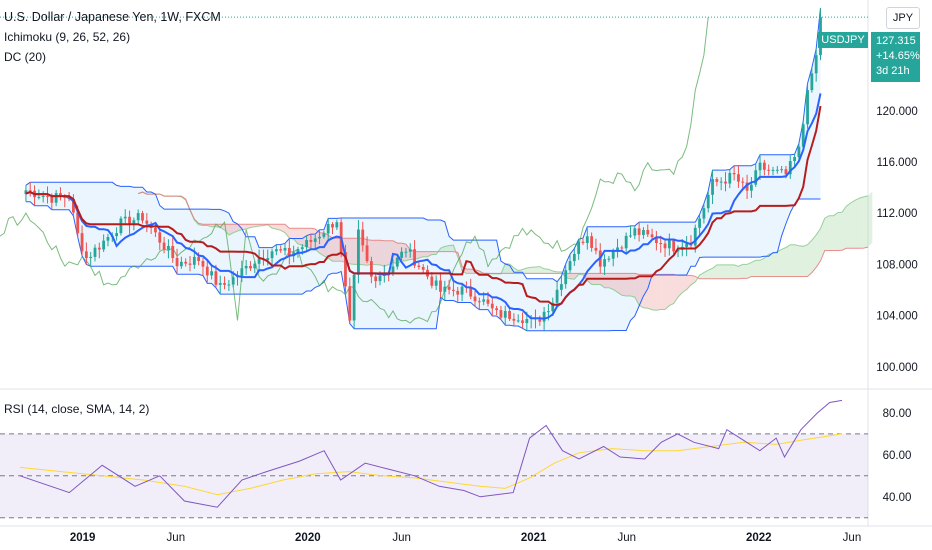 Image resolution: width=932 pixels, height=550 pixels. What do you see at coordinates (83, 538) in the screenshot?
I see `time-axis-tick-label: 2019` at bounding box center [83, 538].